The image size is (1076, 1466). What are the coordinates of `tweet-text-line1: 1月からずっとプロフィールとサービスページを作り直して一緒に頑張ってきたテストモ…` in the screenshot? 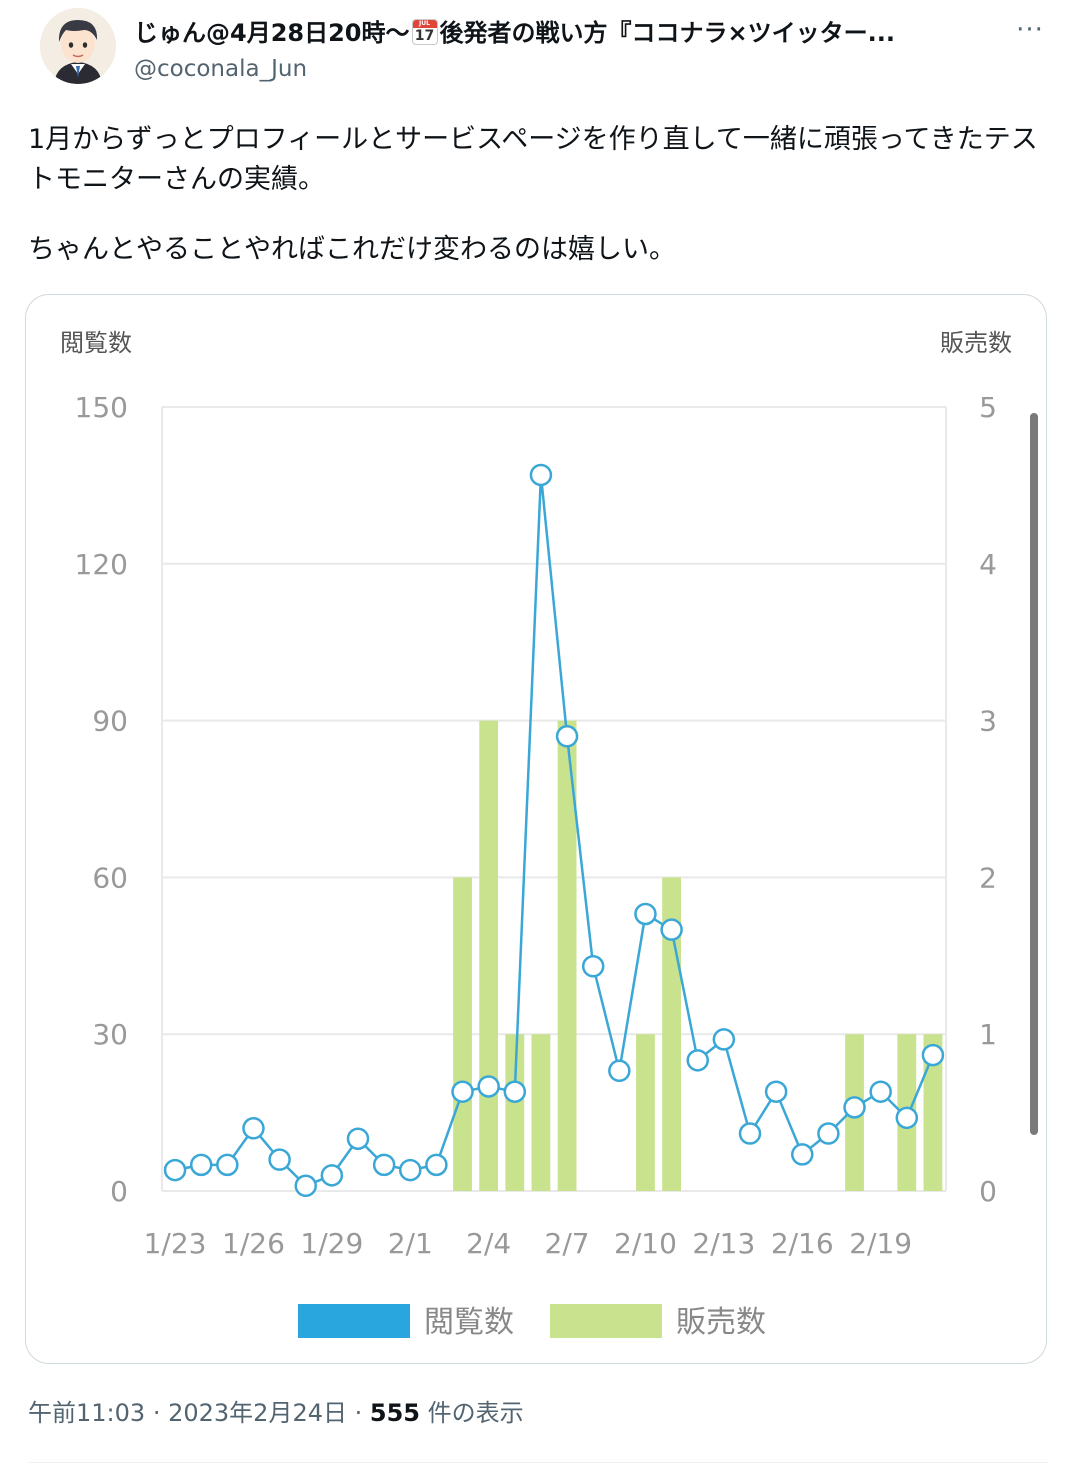 It's located at (533, 159).